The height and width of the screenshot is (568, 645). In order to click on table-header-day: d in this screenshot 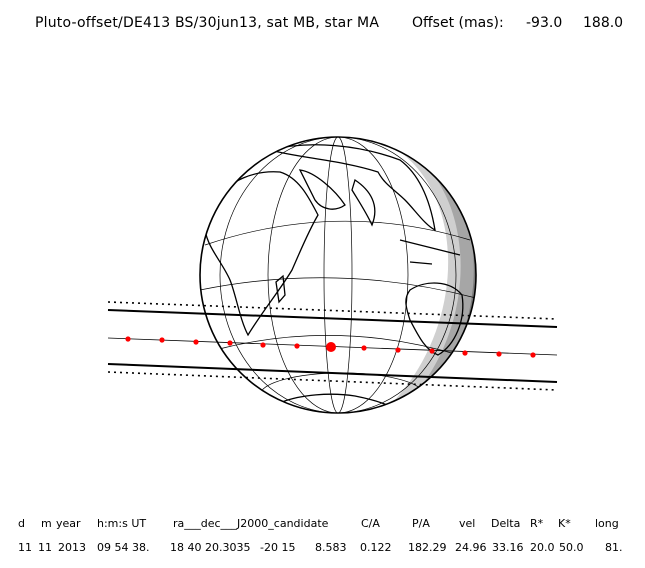, I will do `click(21, 523)`.